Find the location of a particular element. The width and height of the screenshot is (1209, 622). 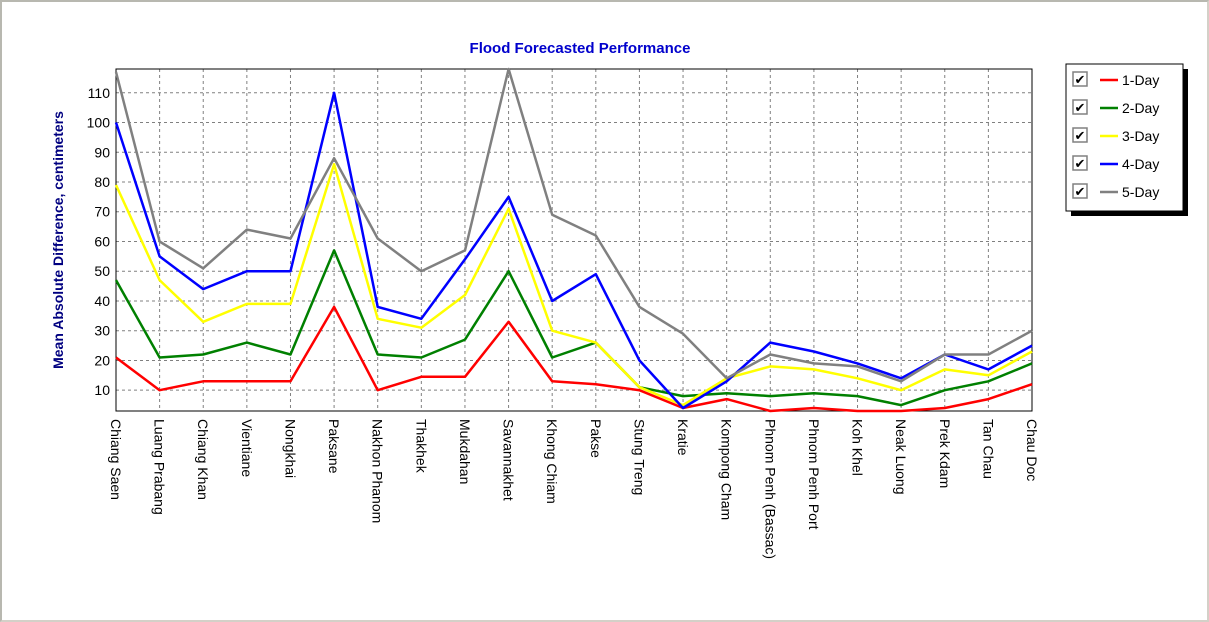

series-line-1-day is located at coordinates (574, 359).